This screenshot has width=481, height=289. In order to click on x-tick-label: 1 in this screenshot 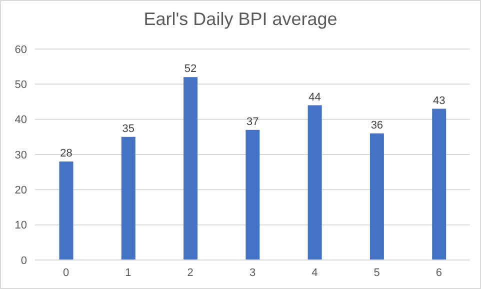, I will do `click(128, 272)`.